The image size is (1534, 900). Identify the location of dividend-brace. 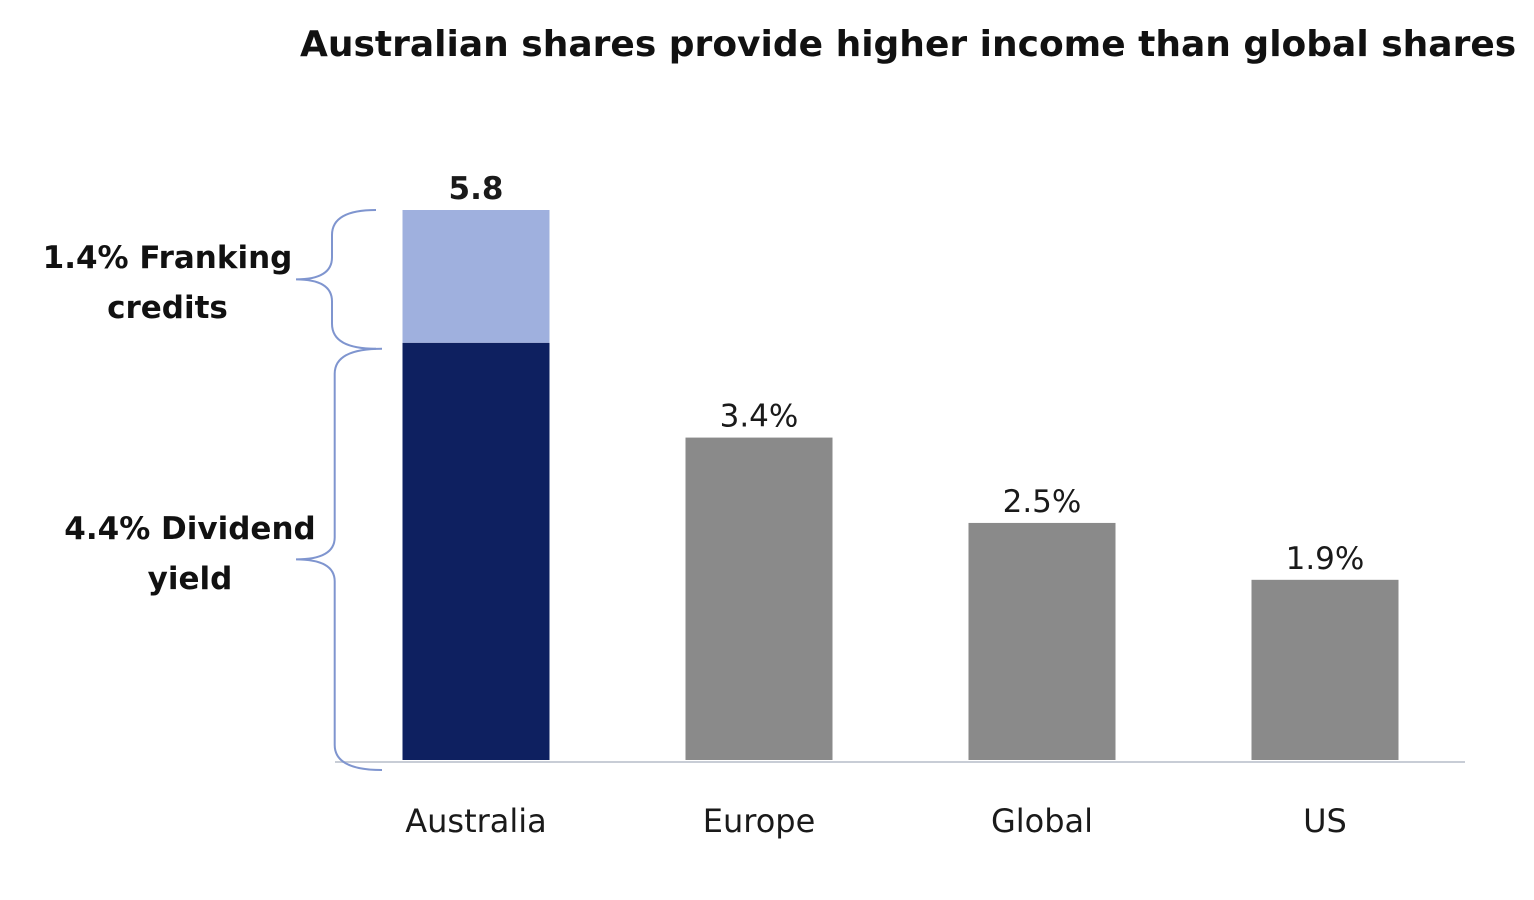
(339, 559).